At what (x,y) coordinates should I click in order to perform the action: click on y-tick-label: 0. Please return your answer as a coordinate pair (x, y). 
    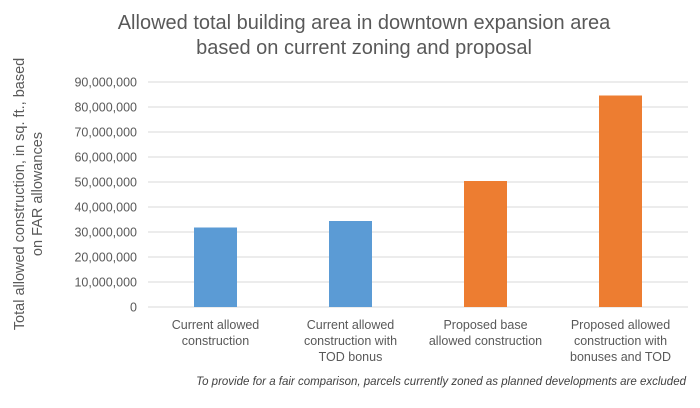
    Looking at the image, I should click on (133, 308).